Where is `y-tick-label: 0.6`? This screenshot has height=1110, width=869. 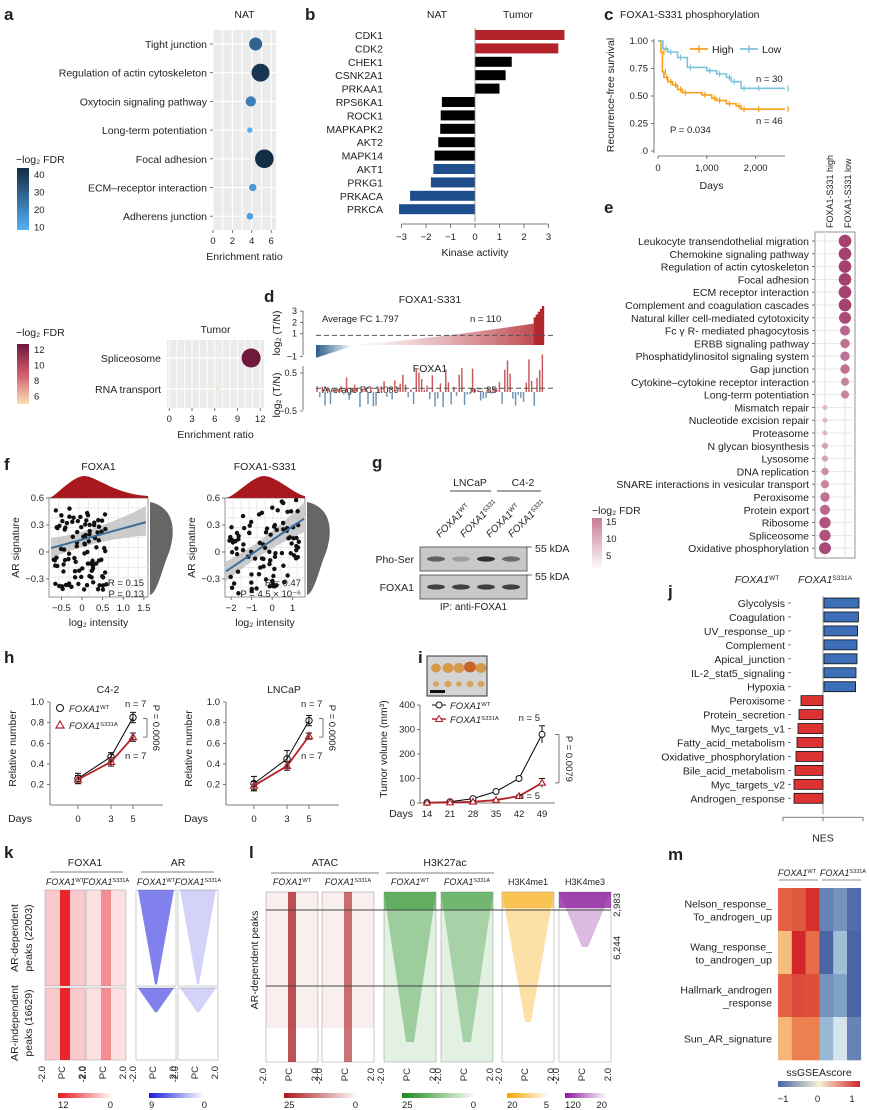 y-tick-label: 0.6 is located at coordinates (213, 498).